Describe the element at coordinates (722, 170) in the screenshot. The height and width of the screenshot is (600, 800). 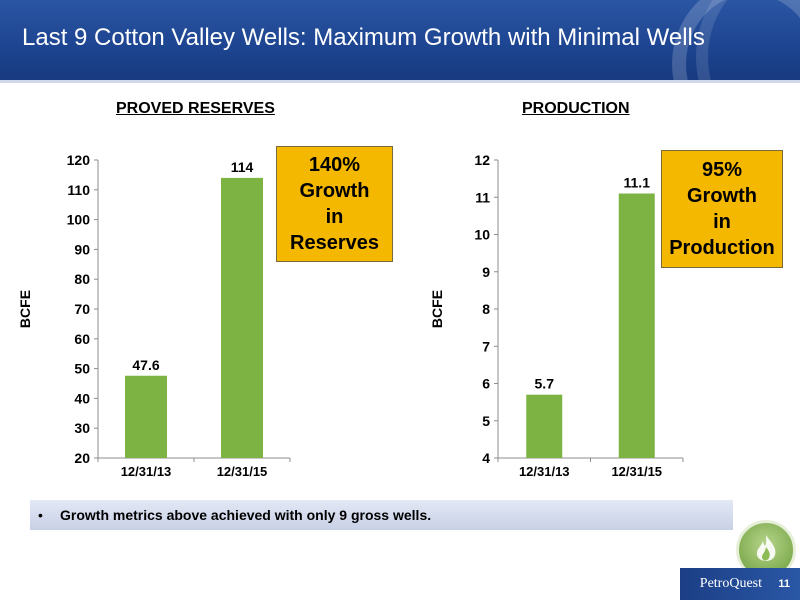
I see `callout-line: 95%` at that location.